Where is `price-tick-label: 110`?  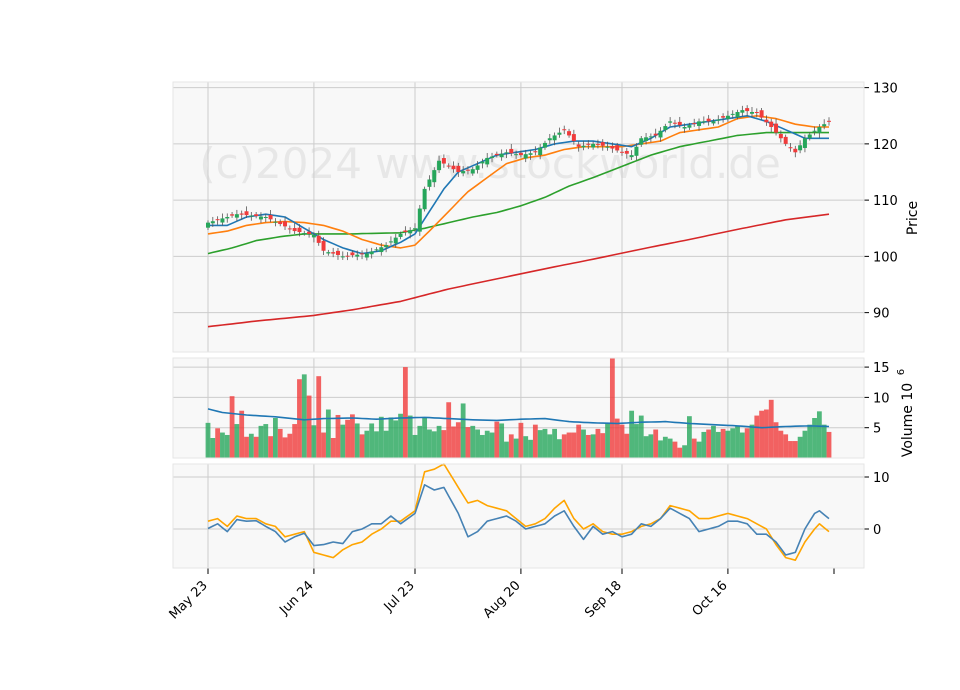
price-tick-label: 110 is located at coordinates (885, 201).